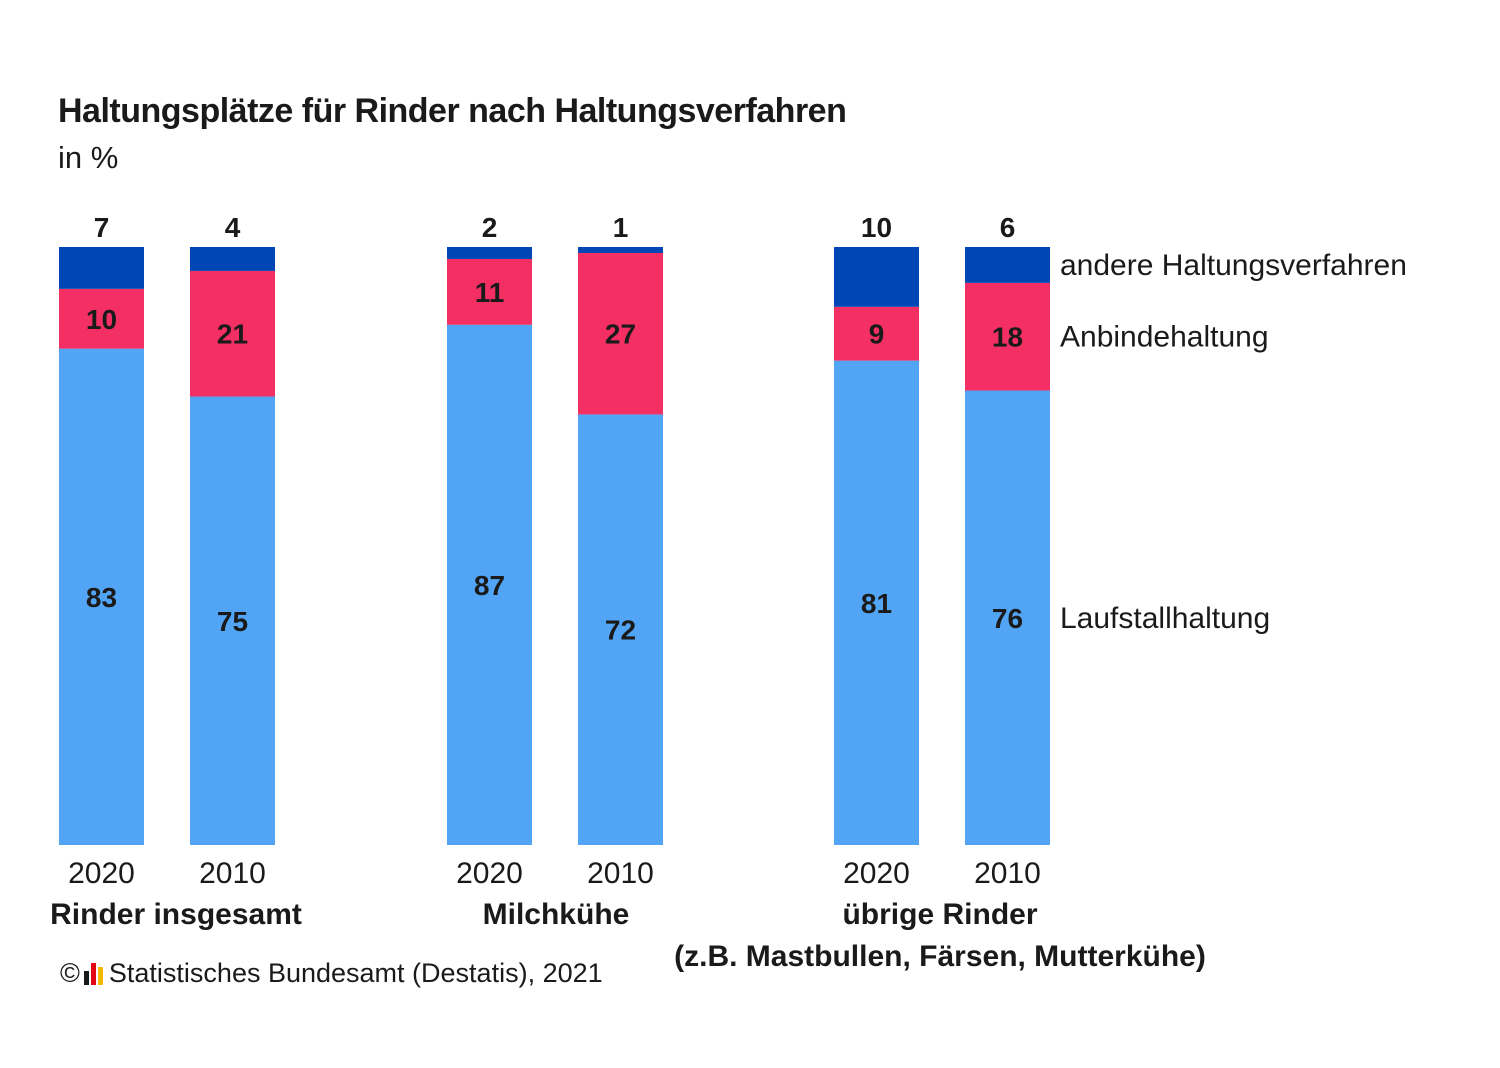 This screenshot has height=1068, width=1500. I want to click on source-text: Statistisches Bundesamt (Destatis), 2021, so click(355, 973).